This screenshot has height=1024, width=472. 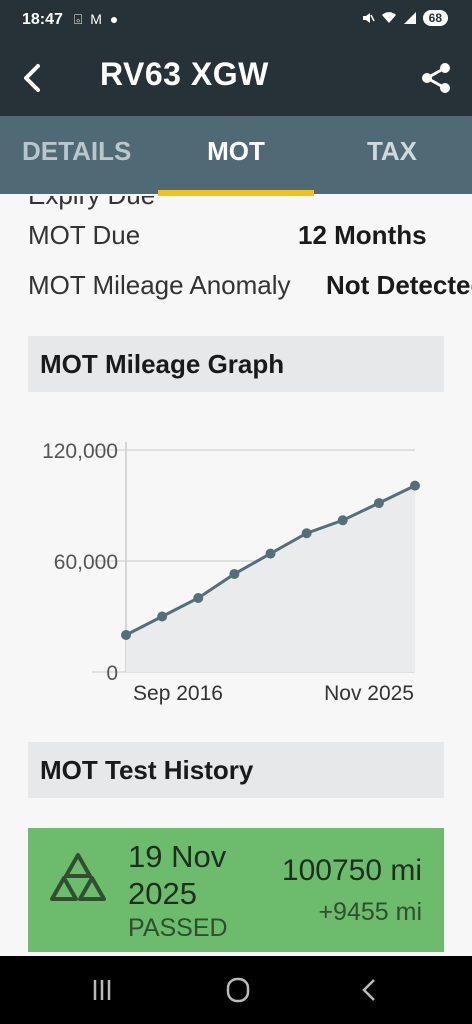 I want to click on mot-due-value: 12 Months, so click(x=362, y=235).